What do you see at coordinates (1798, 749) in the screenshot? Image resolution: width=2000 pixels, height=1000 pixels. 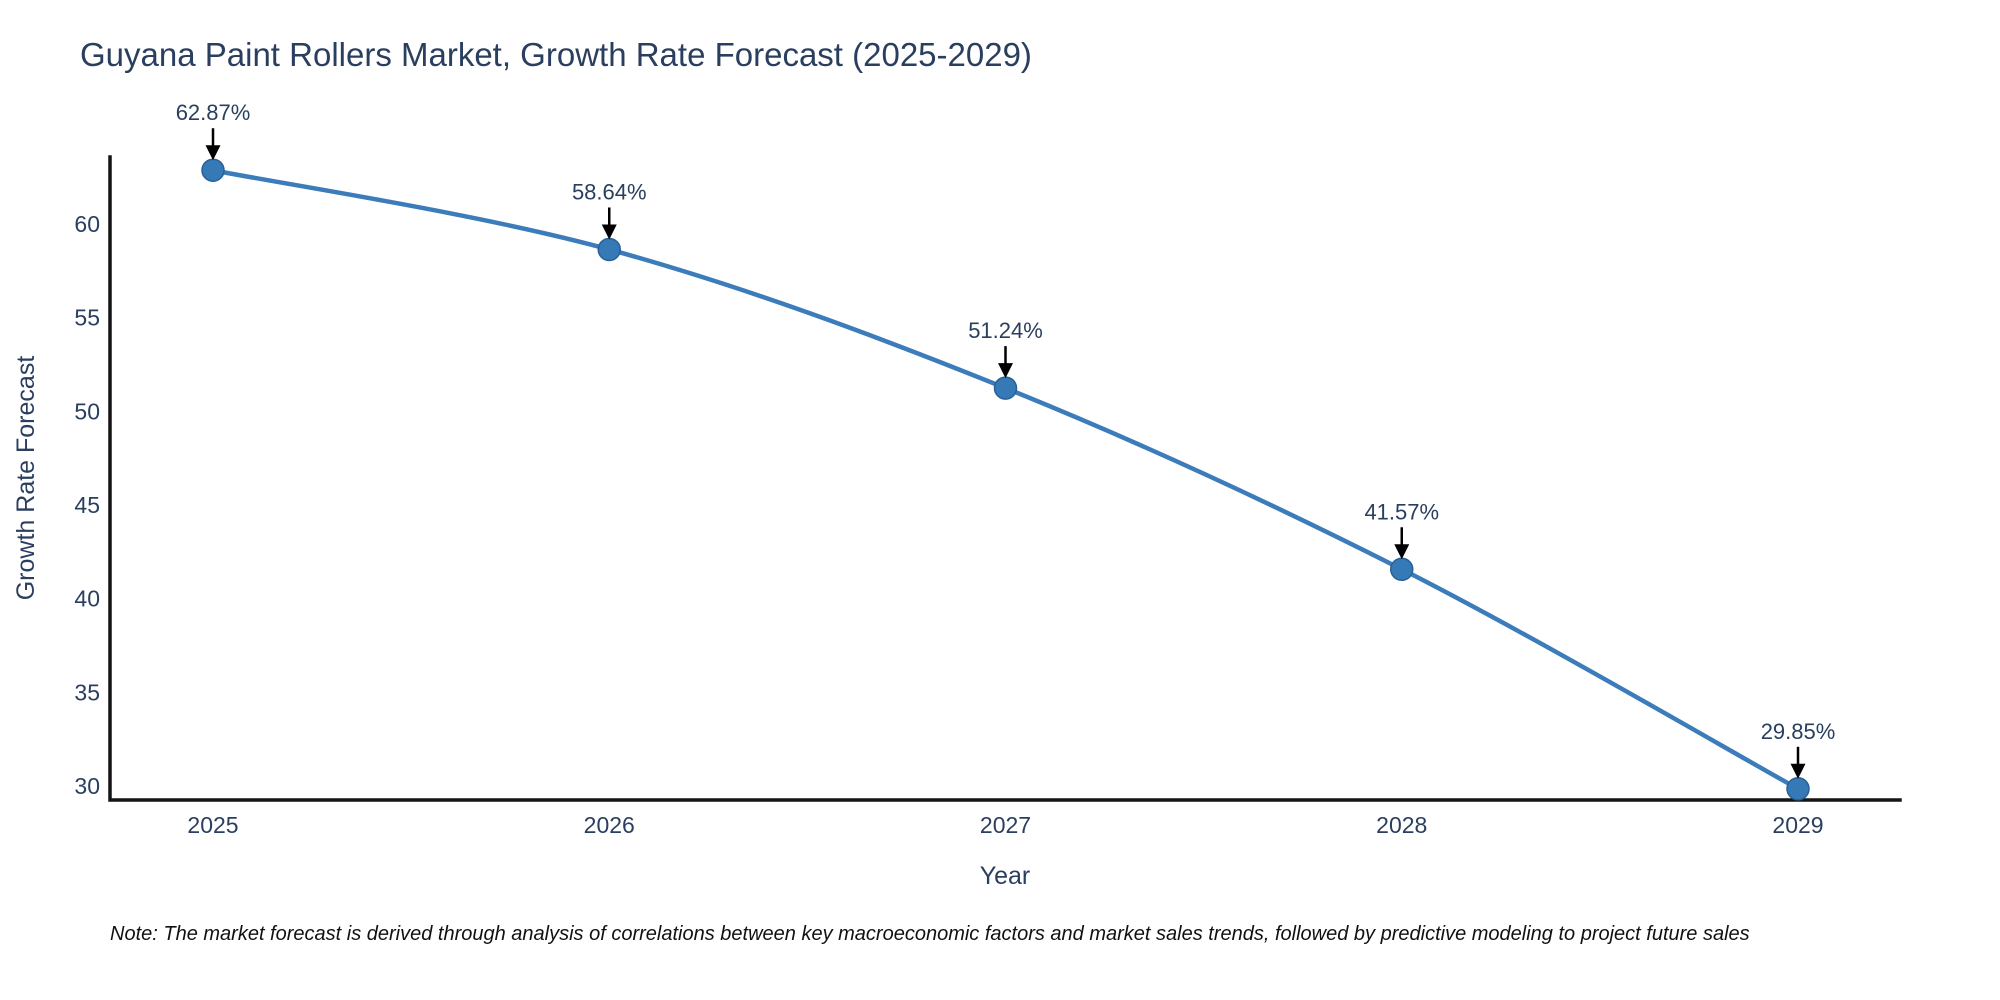 I see `point-annotation: 29.85%` at bounding box center [1798, 749].